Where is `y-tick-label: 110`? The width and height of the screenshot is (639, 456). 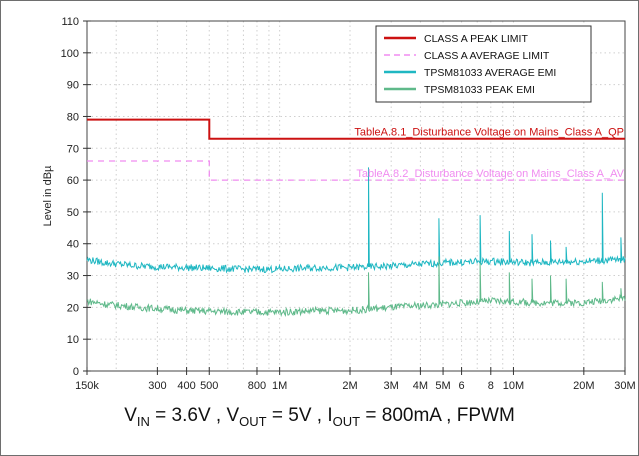 y-tick-label: 110 is located at coordinates (70, 22).